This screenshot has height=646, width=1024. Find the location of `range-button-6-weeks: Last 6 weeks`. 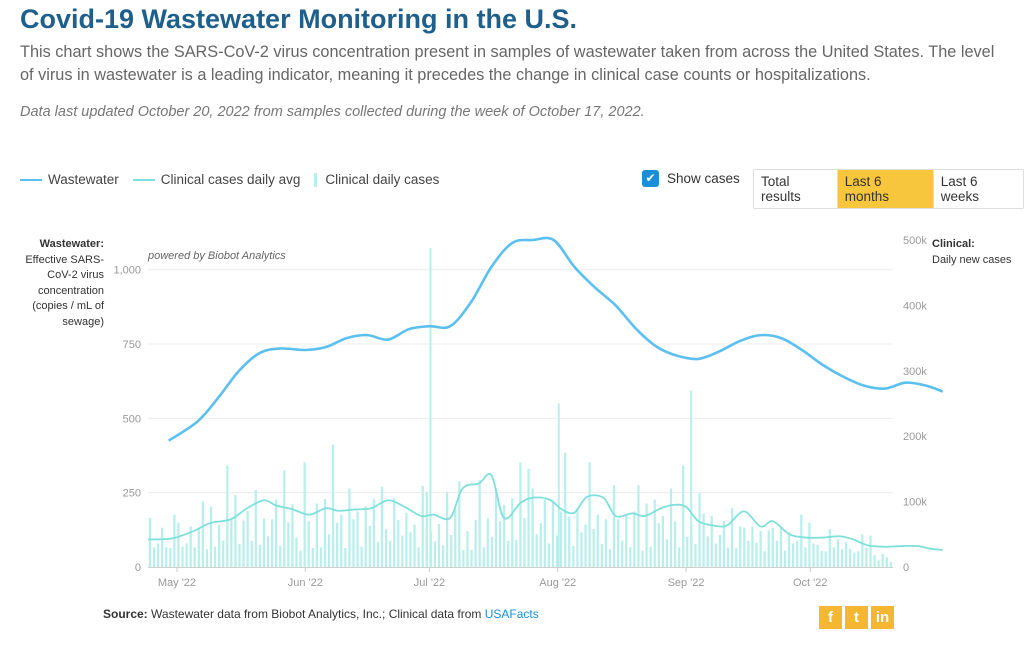

range-button-6-weeks: Last 6 weeks is located at coordinates (977, 189).